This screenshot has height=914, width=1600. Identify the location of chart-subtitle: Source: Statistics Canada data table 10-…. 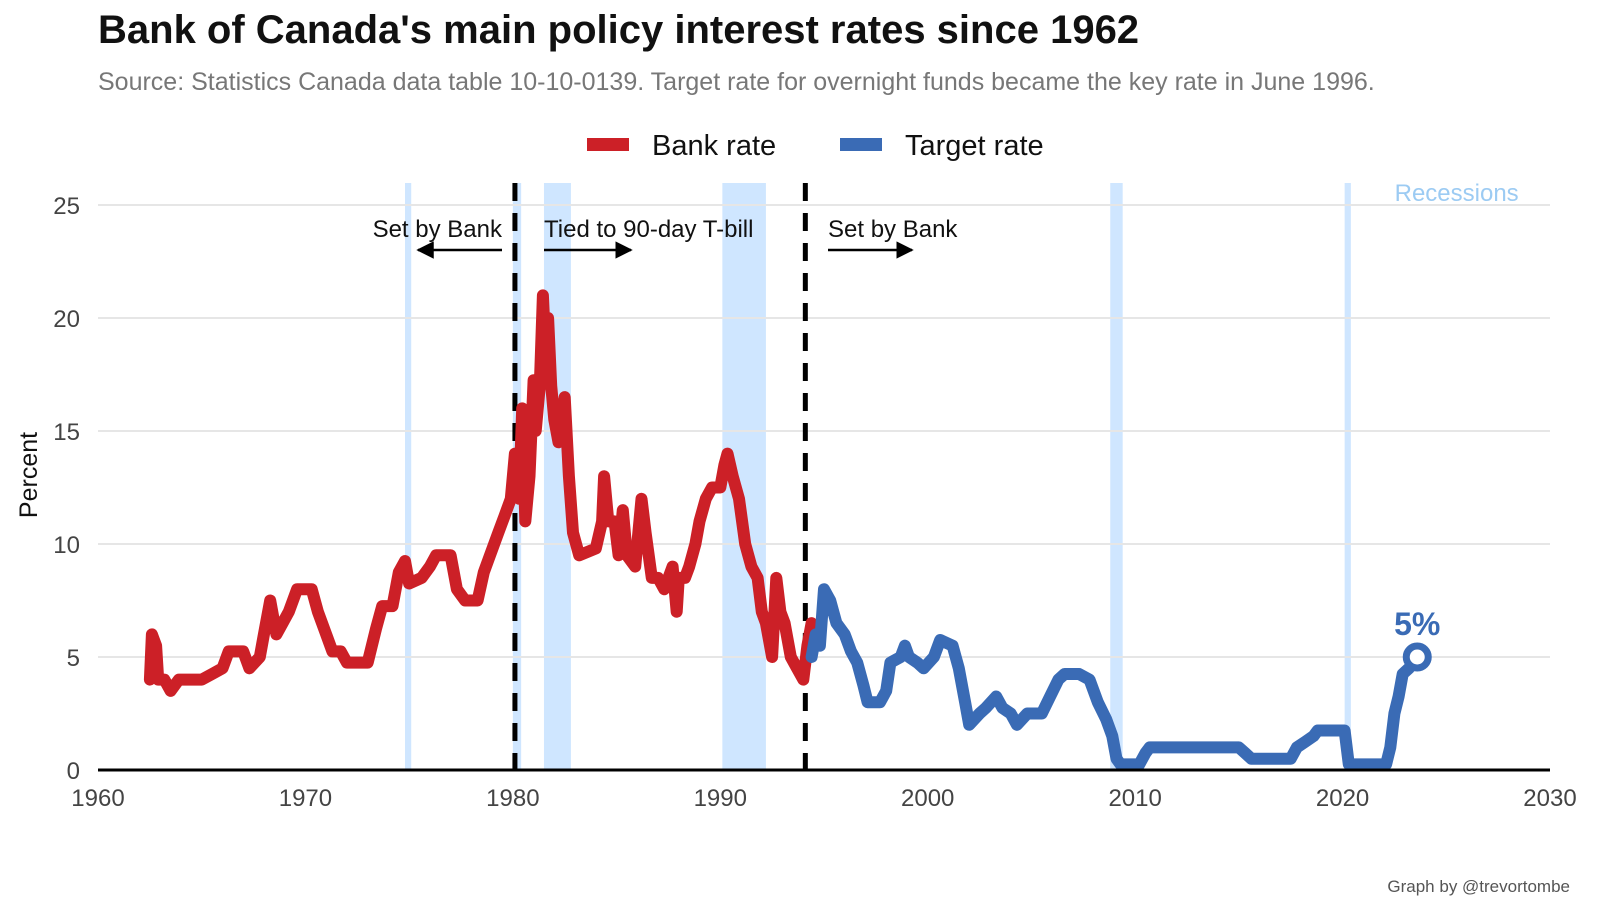
(736, 82).